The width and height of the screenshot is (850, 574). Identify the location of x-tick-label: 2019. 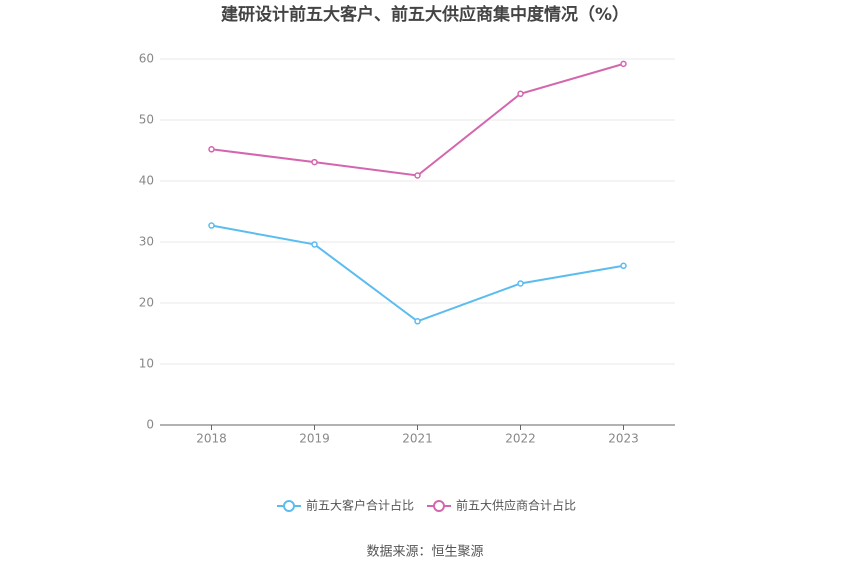
(314, 439).